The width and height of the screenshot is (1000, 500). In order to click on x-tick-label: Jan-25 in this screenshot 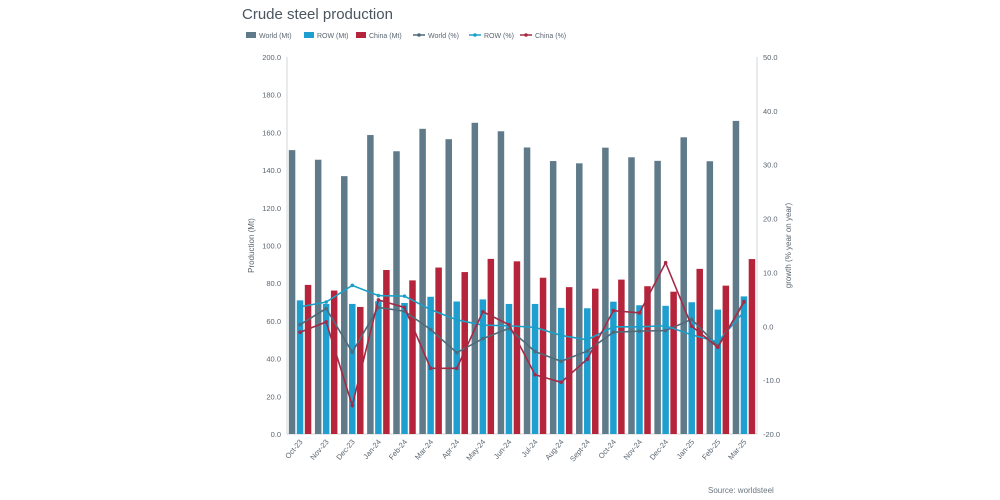, I will do `click(686, 449)`.